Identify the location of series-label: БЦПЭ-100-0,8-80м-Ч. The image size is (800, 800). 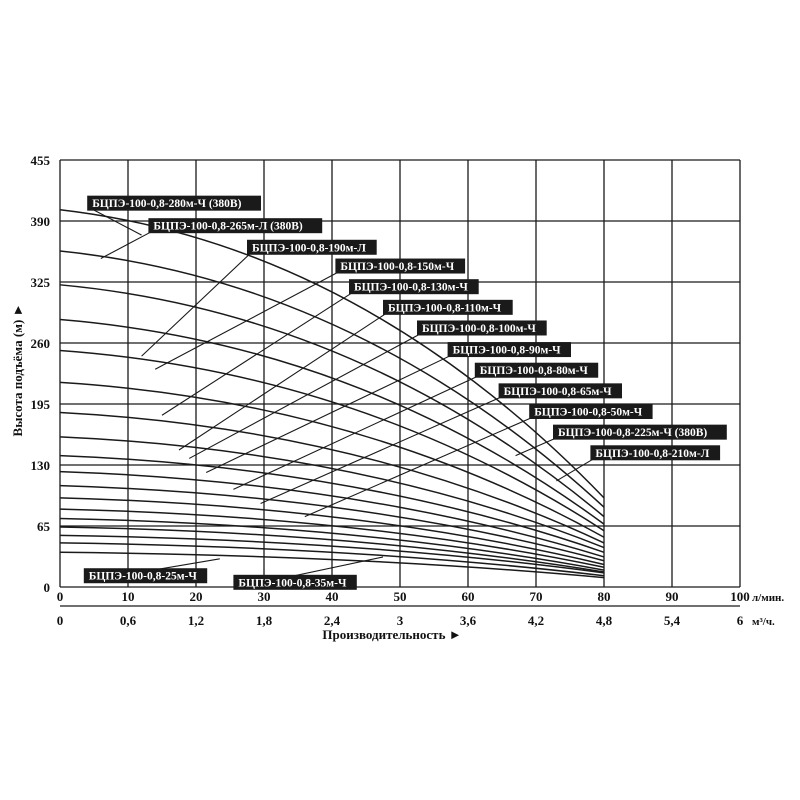
(534, 371).